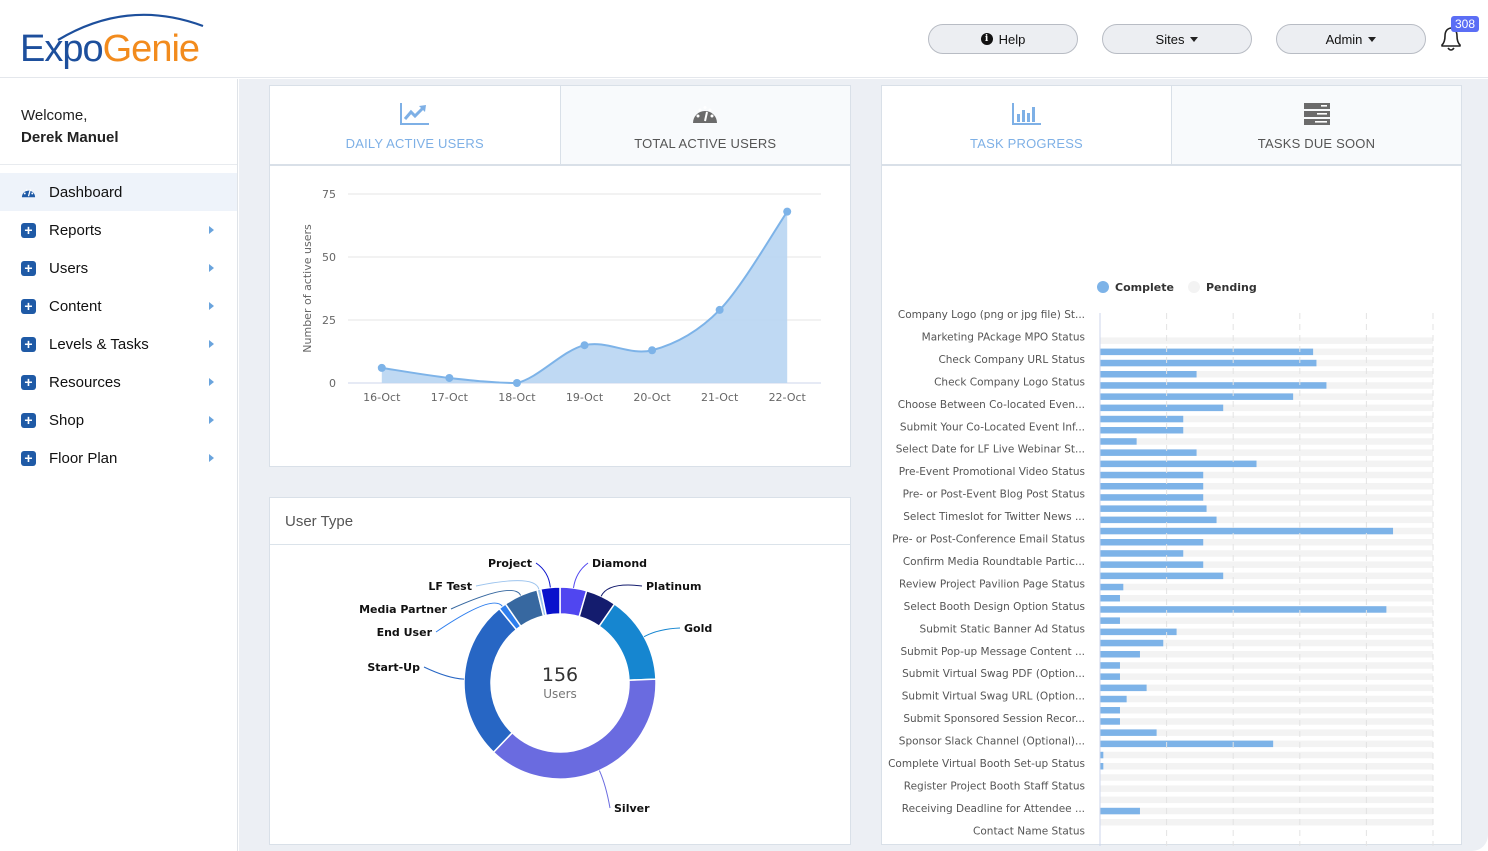 This screenshot has width=1488, height=851. I want to click on sidebar-item-levels-tasks: + Levels & Tasks, so click(118, 344).